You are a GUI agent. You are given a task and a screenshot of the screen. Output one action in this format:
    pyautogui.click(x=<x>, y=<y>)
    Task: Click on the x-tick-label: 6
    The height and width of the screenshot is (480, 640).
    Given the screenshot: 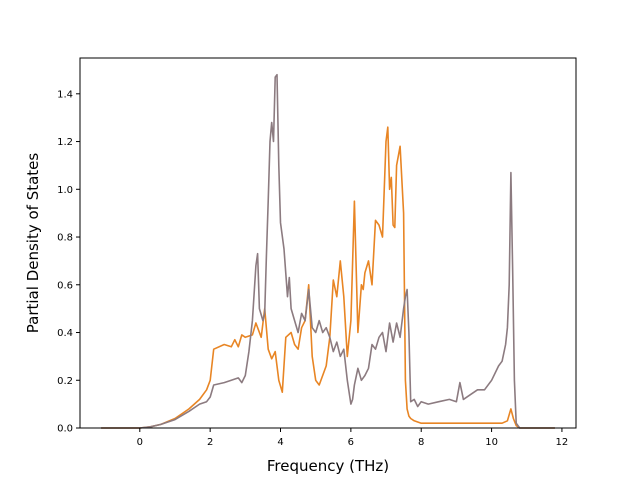 What is the action you would take?
    pyautogui.click(x=351, y=442)
    